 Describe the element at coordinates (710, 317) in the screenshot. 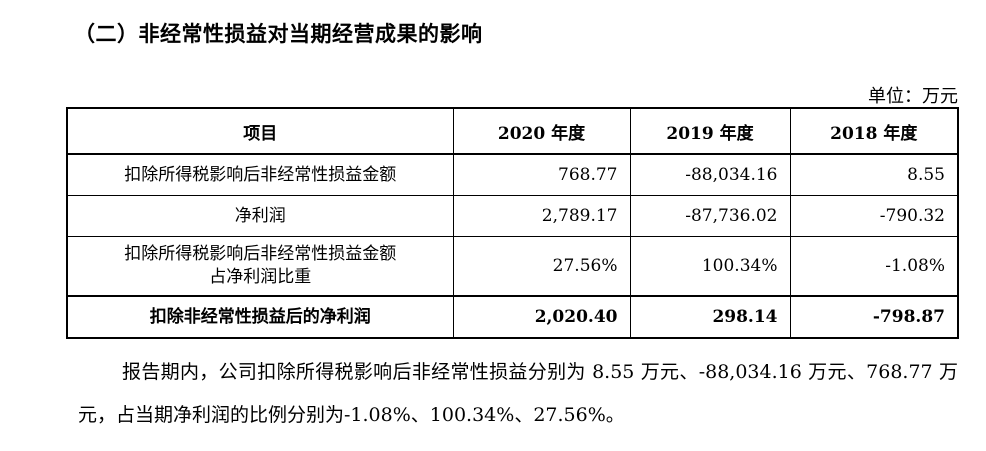

I see `cell-2019: 298.14` at that location.